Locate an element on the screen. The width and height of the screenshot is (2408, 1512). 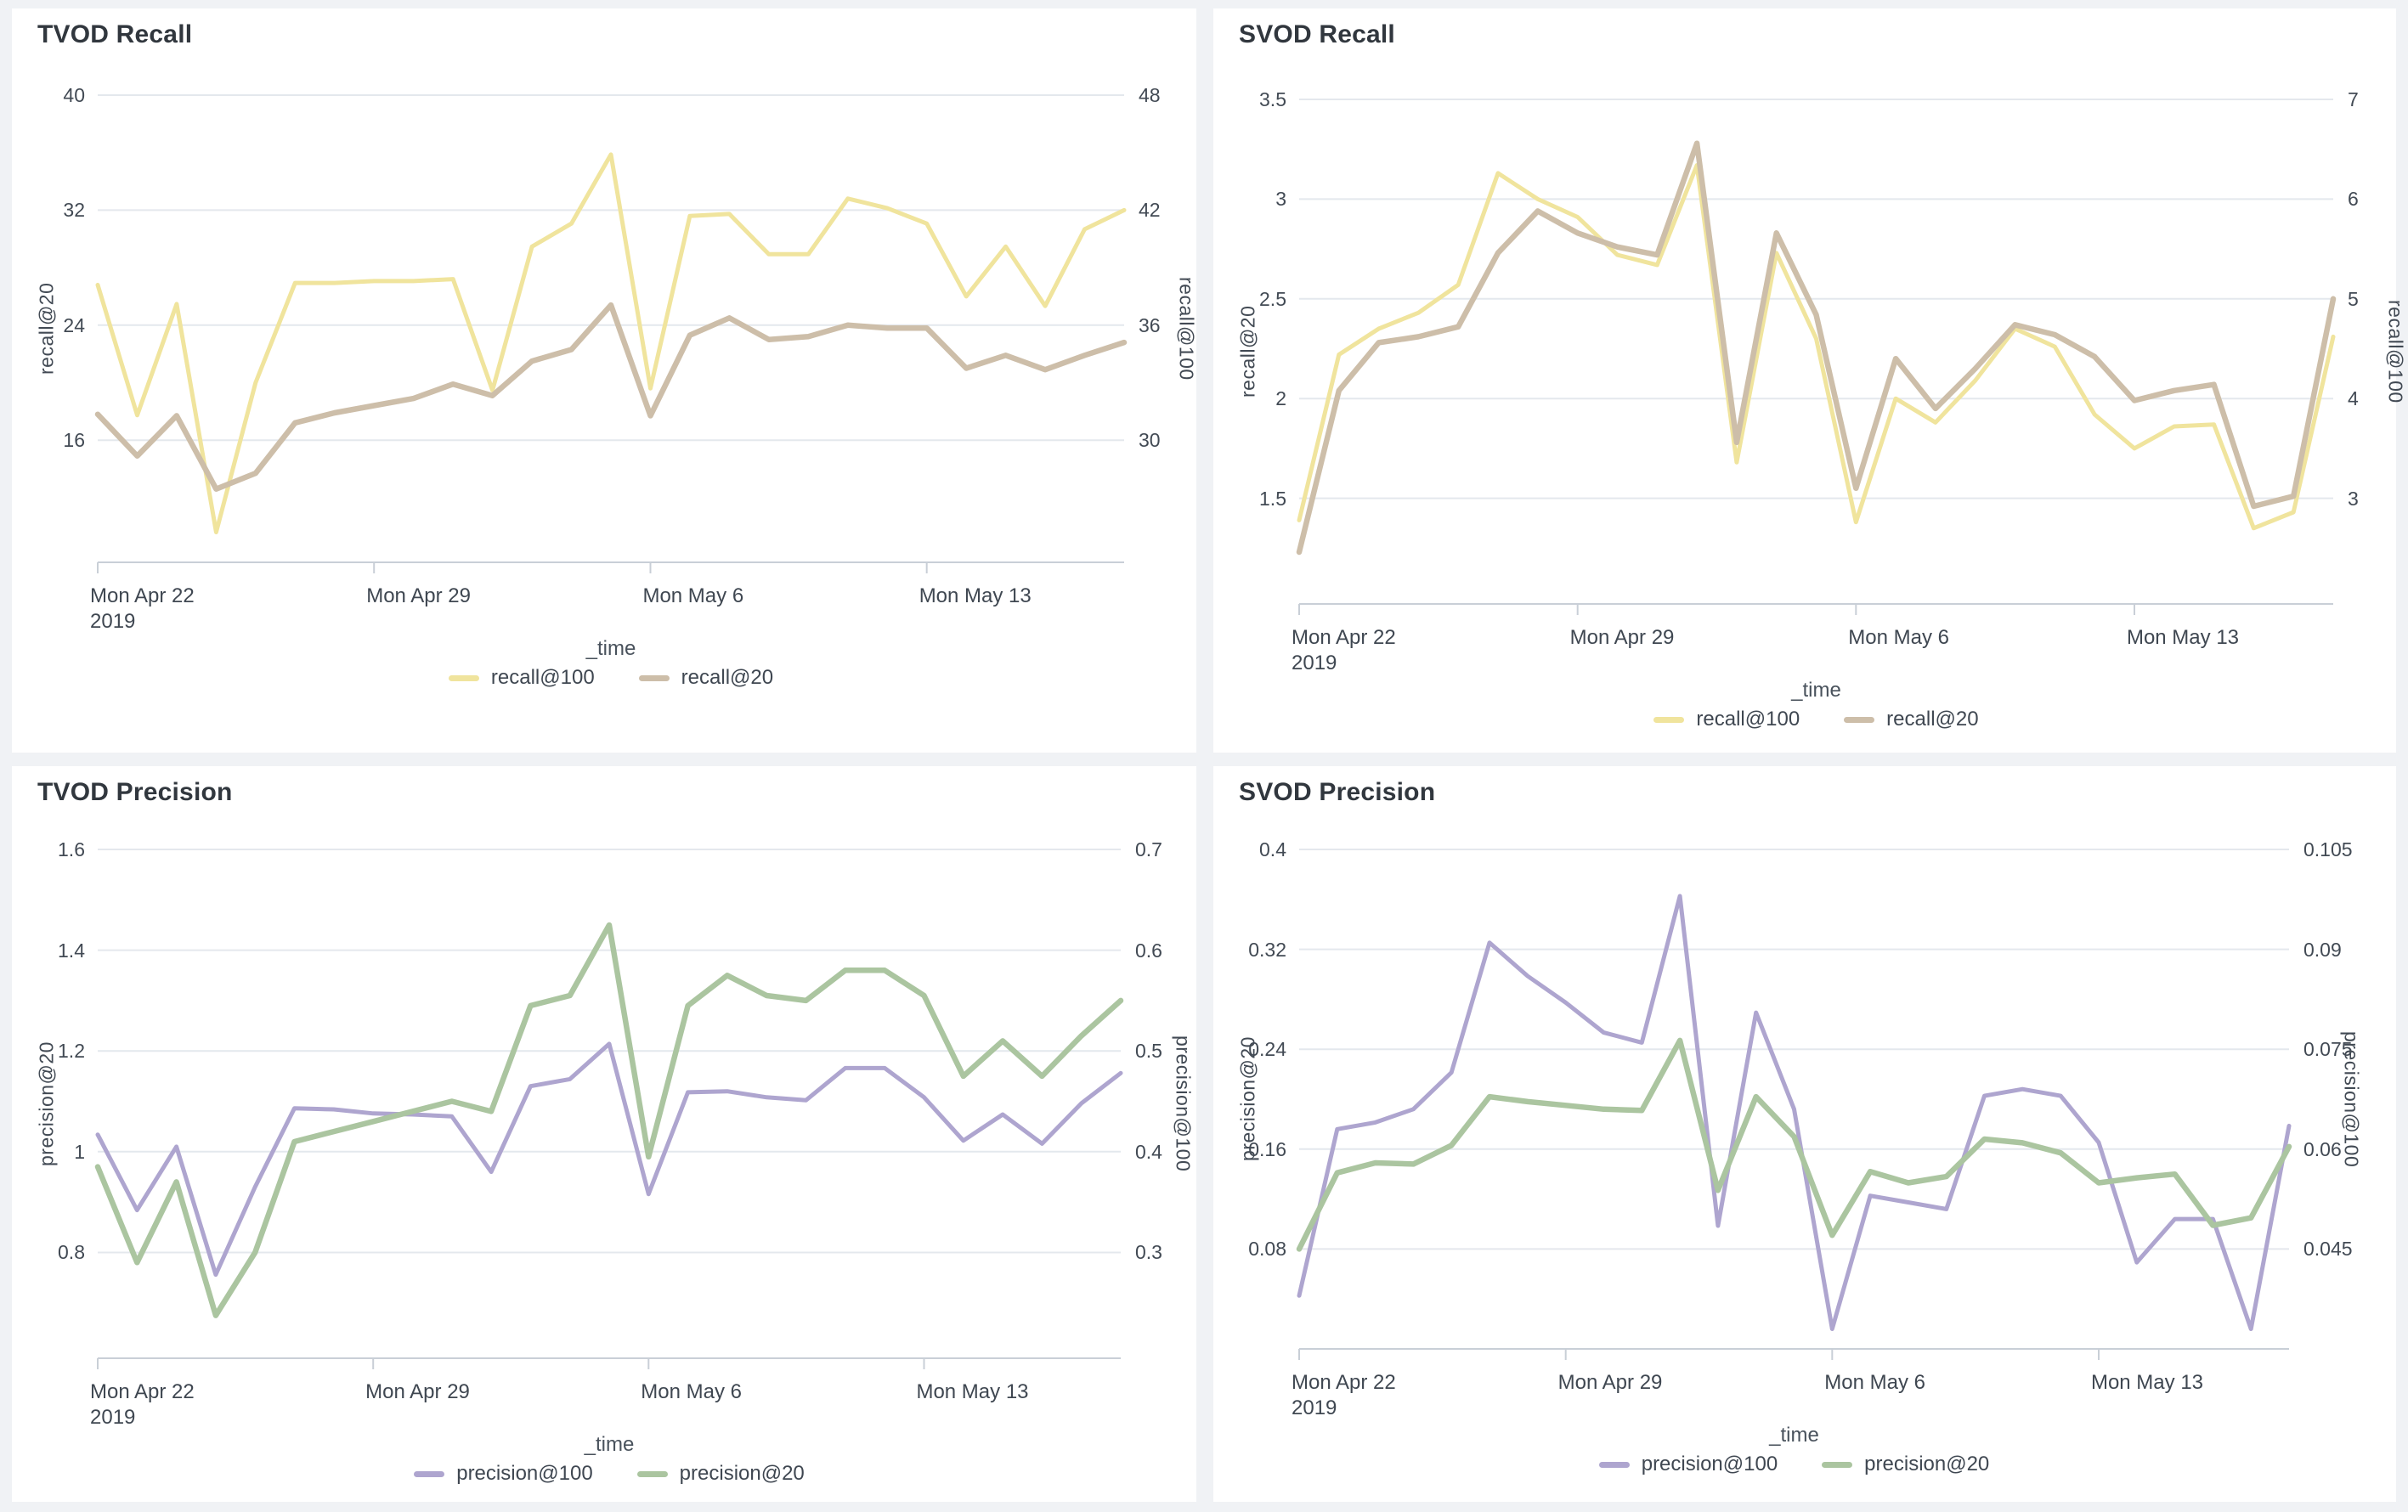
chart-title: SVOD Recall is located at coordinates (1317, 34).